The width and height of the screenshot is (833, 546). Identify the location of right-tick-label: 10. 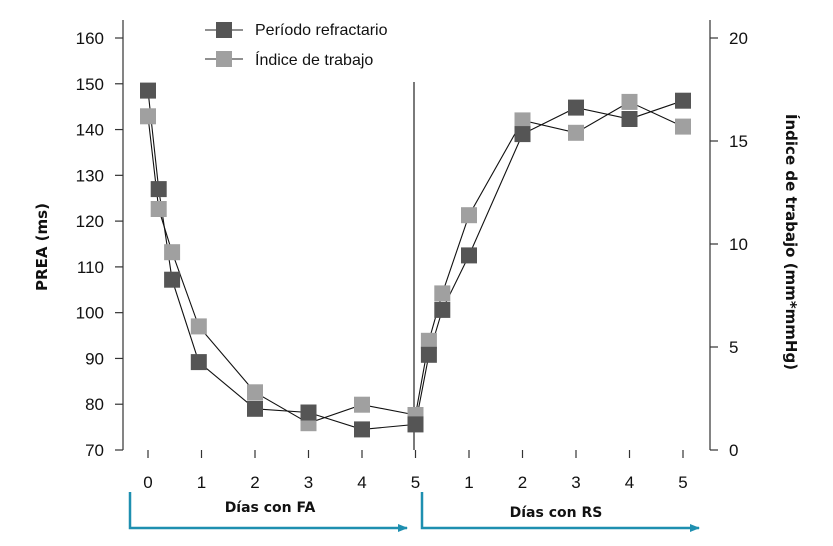
(738, 244).